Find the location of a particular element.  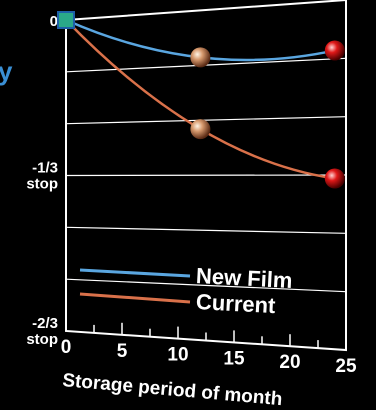

x-tick-label: 25 is located at coordinates (346, 366).